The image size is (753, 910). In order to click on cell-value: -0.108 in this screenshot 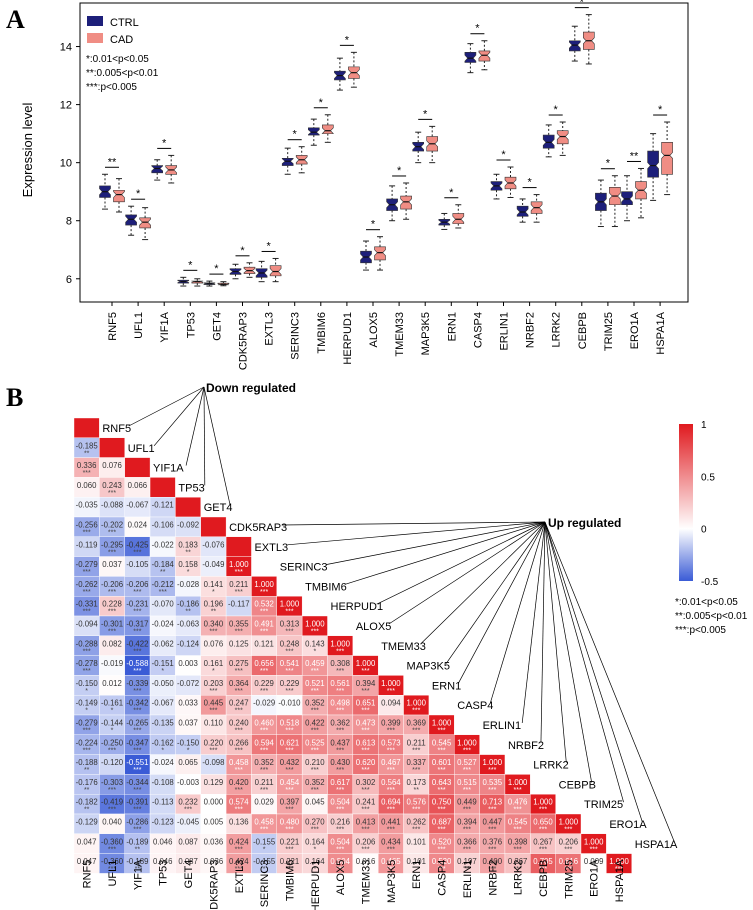, I will do `click(163, 782)`.